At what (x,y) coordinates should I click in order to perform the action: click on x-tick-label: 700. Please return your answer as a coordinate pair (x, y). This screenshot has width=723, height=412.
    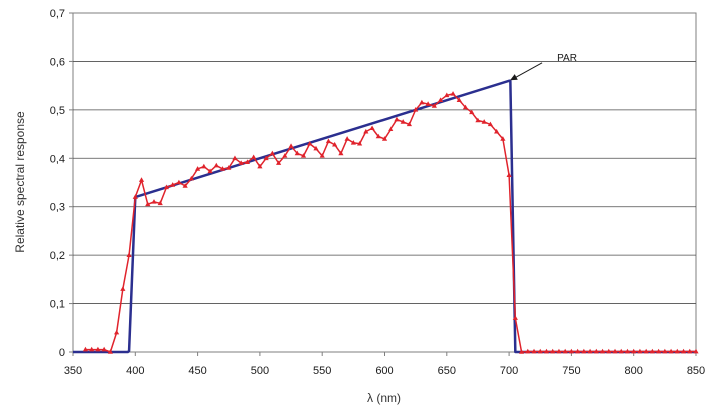
    Looking at the image, I should click on (509, 371).